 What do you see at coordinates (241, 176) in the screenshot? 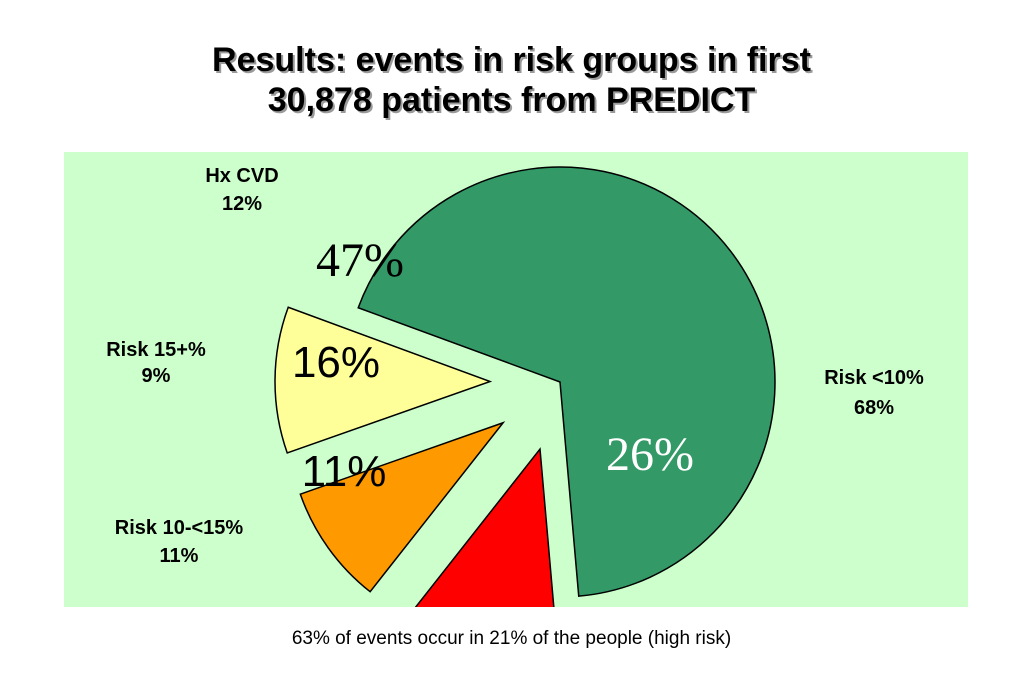
I see `slice-label-hx-cvd: Hx CVD` at bounding box center [241, 176].